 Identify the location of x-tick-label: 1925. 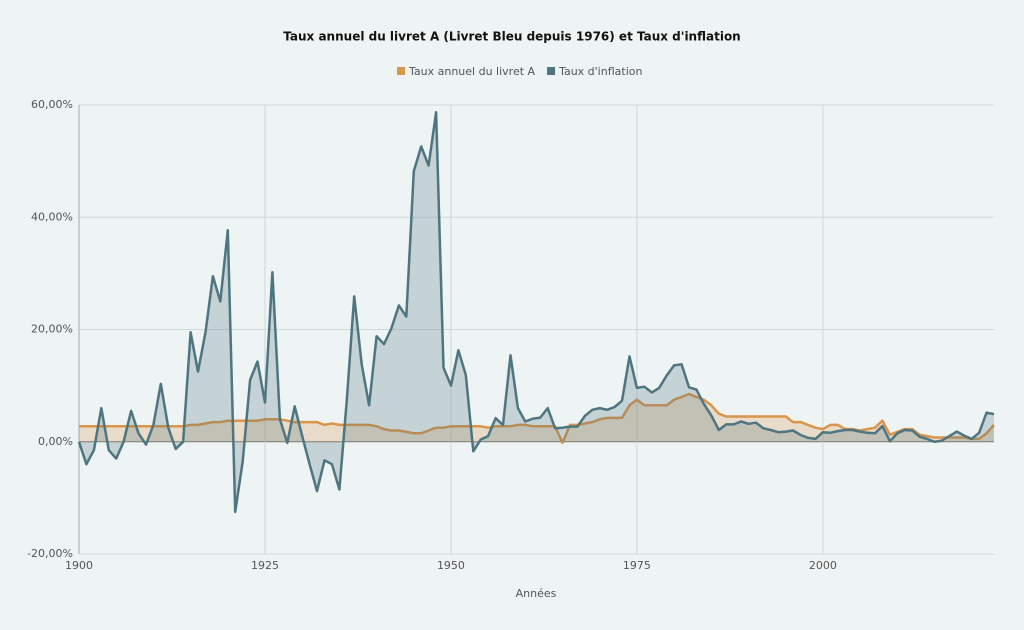
(265, 565).